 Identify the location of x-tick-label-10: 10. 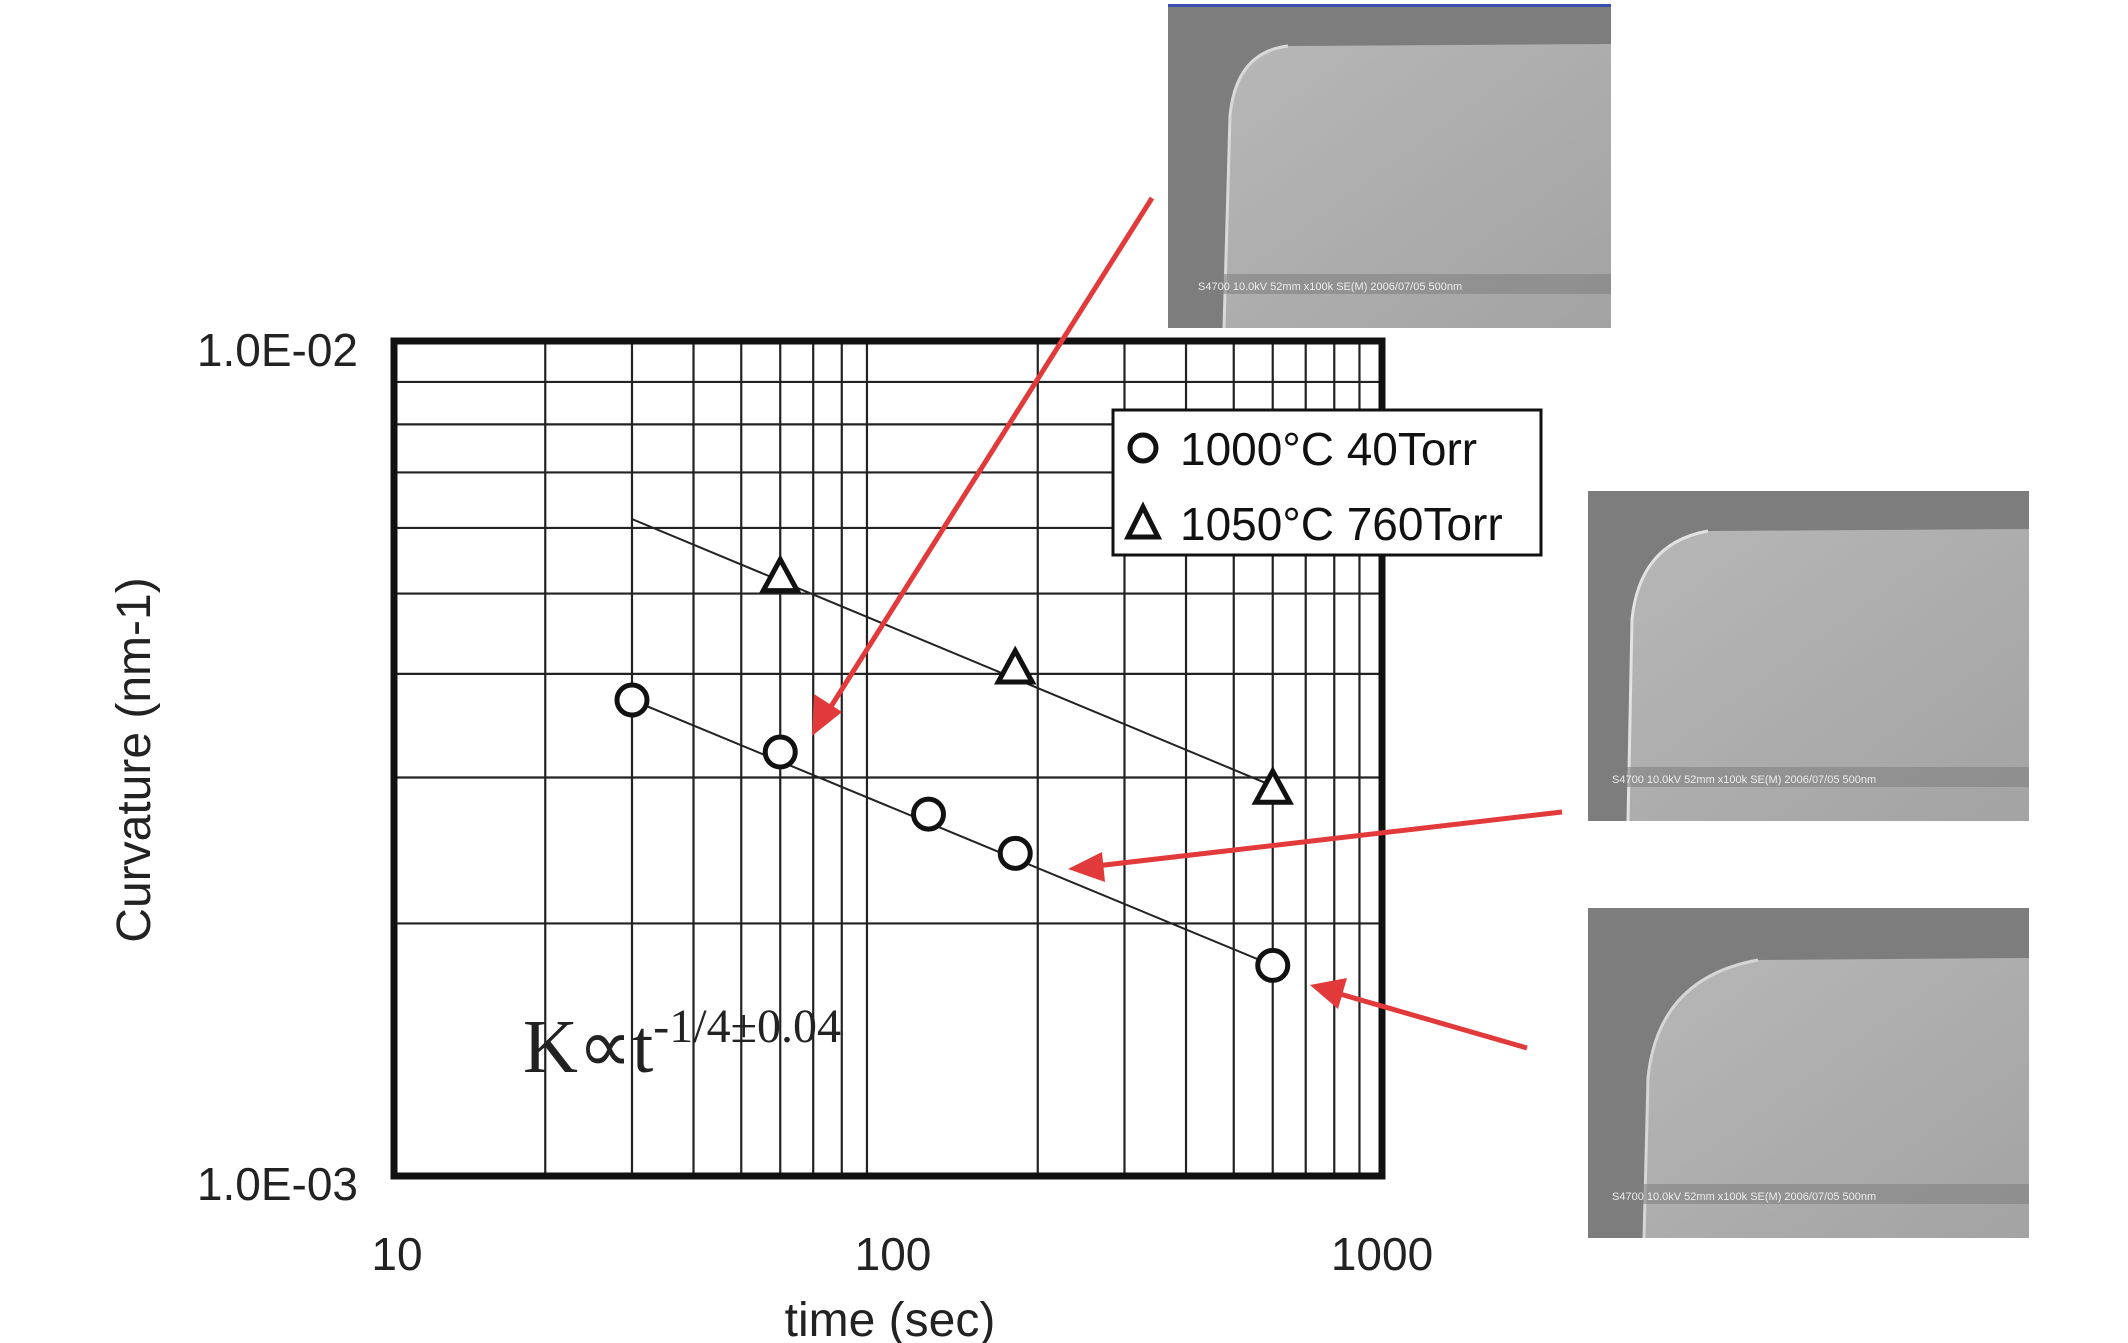
(396, 1254).